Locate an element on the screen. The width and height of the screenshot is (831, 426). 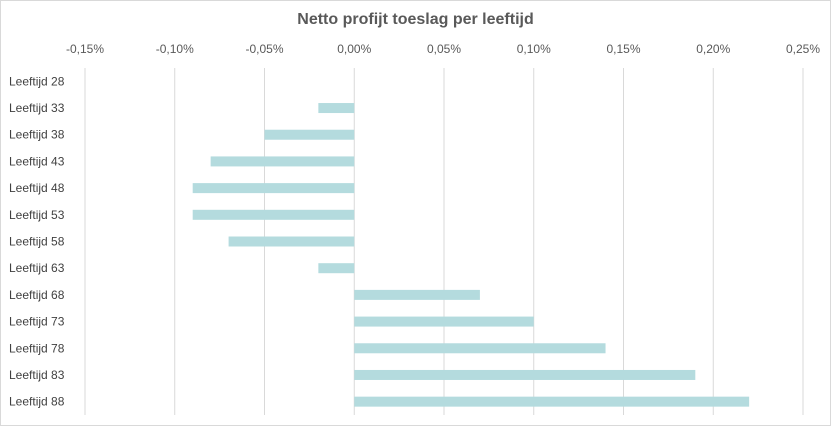
category-label: Leeftijd 43 is located at coordinates (37, 161).